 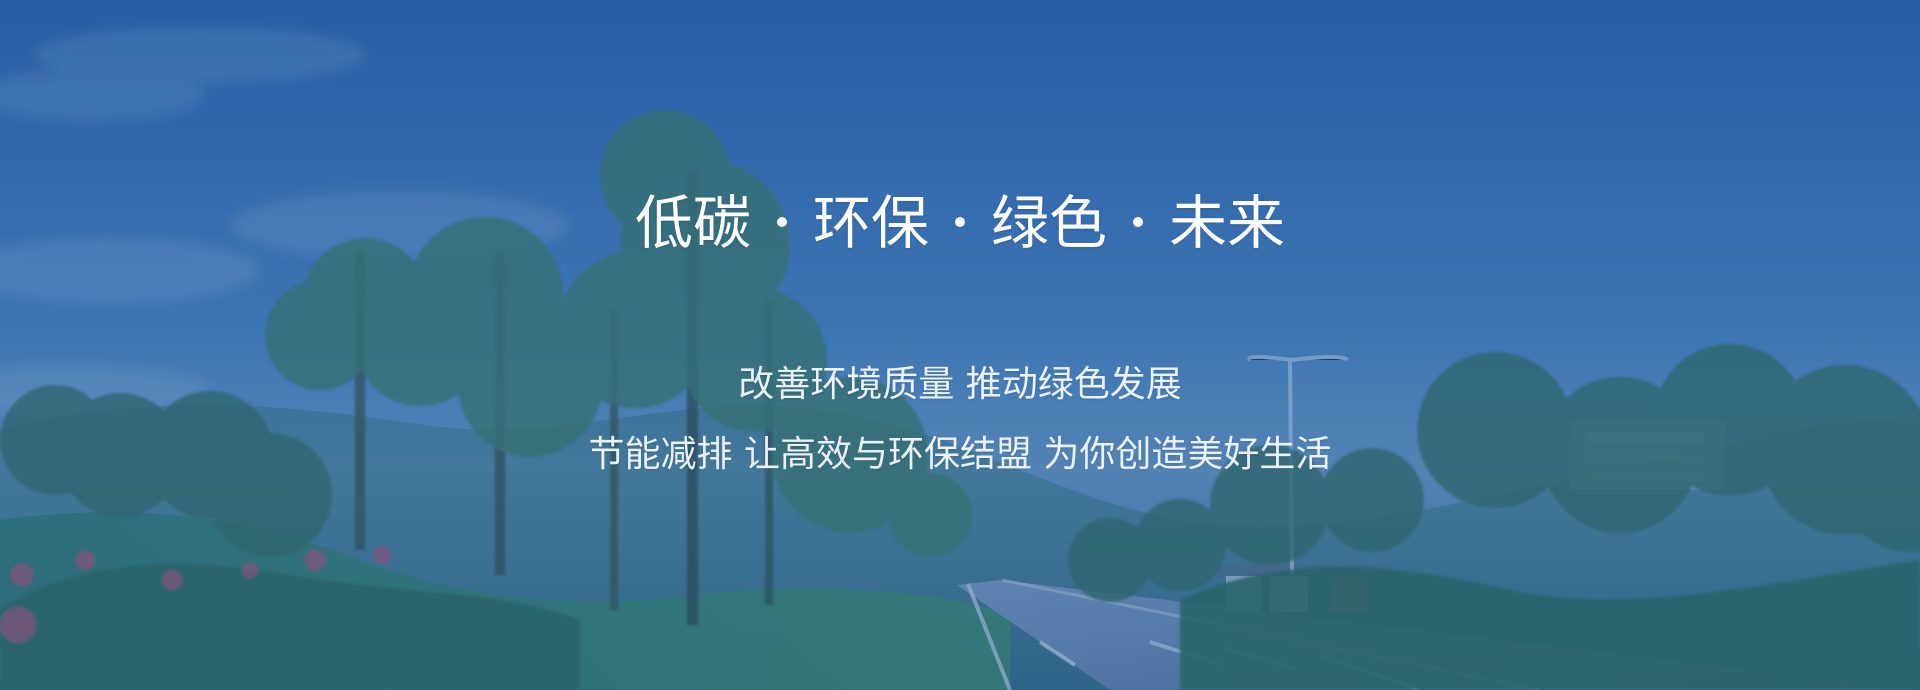 What do you see at coordinates (1227, 222) in the screenshot?
I see `headline-word-future: 未来` at bounding box center [1227, 222].